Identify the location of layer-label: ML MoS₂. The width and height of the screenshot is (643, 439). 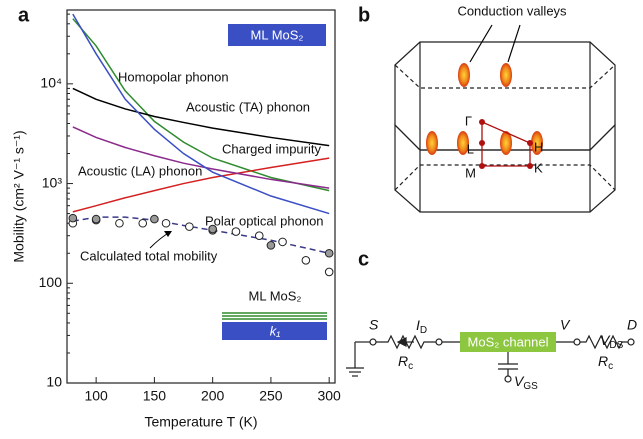
(275, 295).